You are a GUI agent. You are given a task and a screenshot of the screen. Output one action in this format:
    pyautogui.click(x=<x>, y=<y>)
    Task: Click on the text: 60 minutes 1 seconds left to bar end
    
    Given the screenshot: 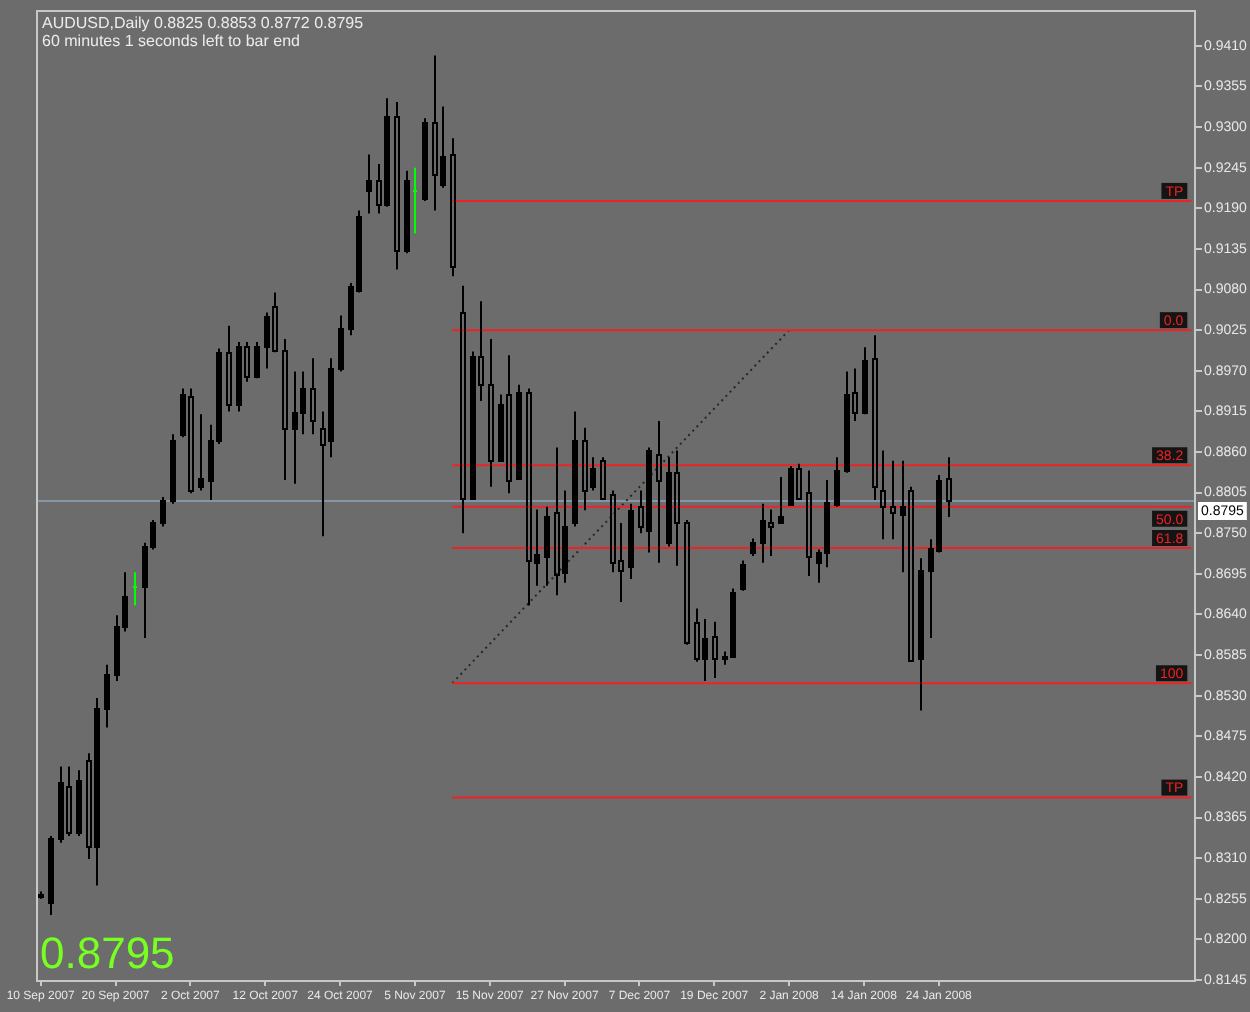 What is the action you would take?
    pyautogui.click(x=171, y=41)
    